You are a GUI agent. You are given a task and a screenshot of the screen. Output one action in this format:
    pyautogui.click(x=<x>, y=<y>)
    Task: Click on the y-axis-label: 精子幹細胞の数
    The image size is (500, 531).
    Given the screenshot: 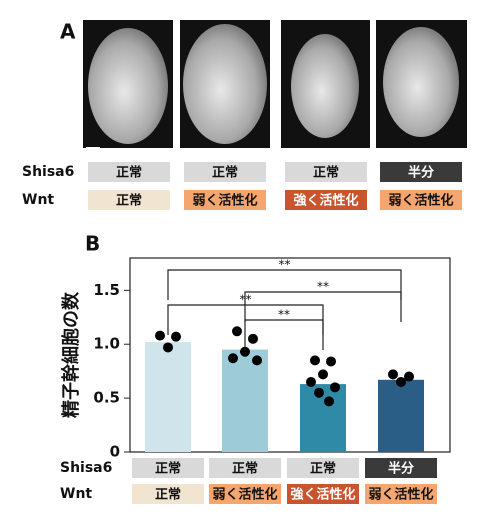 What is the action you would take?
    pyautogui.click(x=71, y=354)
    